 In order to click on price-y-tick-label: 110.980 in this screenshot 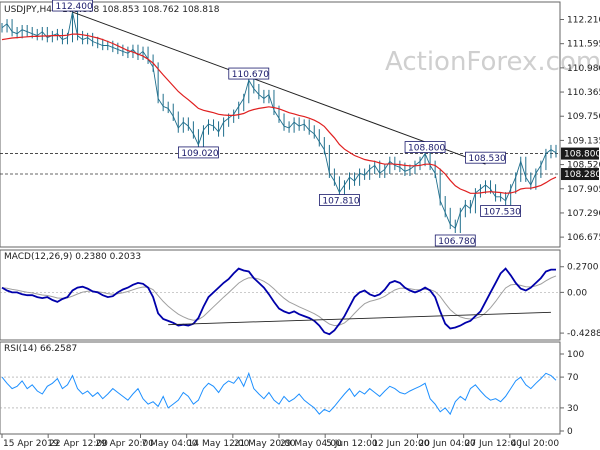, I will do `click(583, 69)`.